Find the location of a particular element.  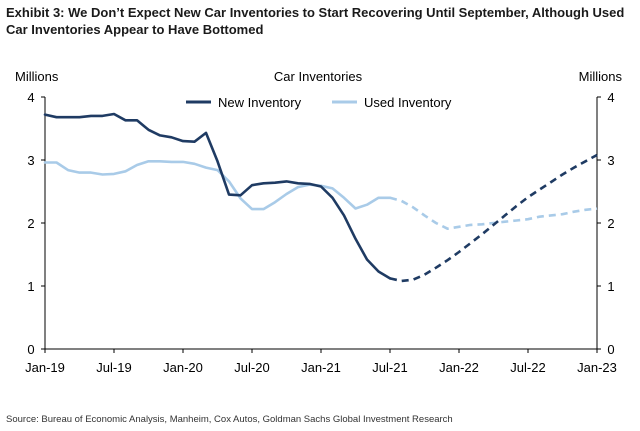

series-line-used-inventory-forecast is located at coordinates (493, 213).